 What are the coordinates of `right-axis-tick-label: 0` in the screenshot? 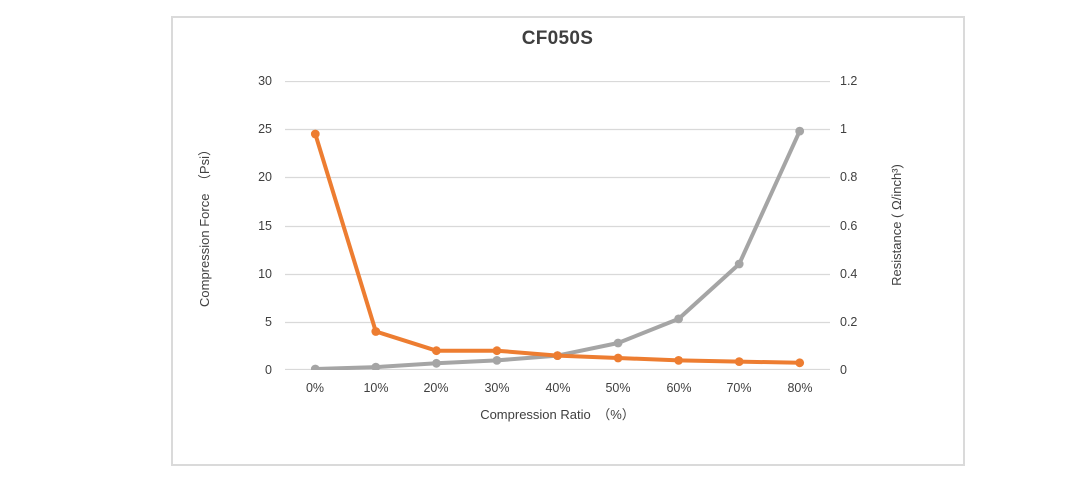 It's located at (843, 370).